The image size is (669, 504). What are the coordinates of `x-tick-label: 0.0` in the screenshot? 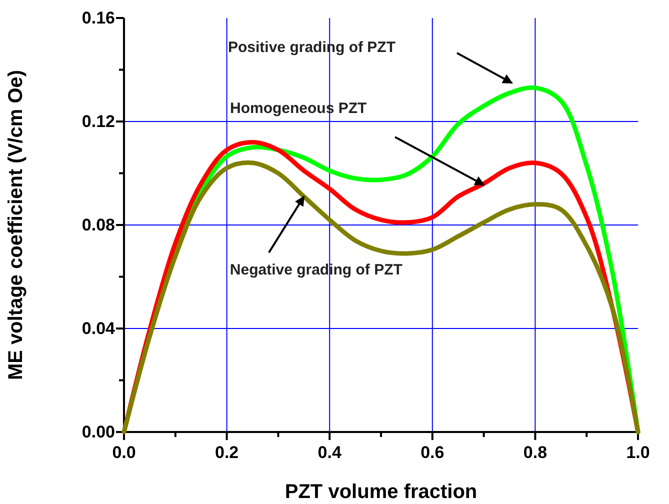 It's located at (124, 452).